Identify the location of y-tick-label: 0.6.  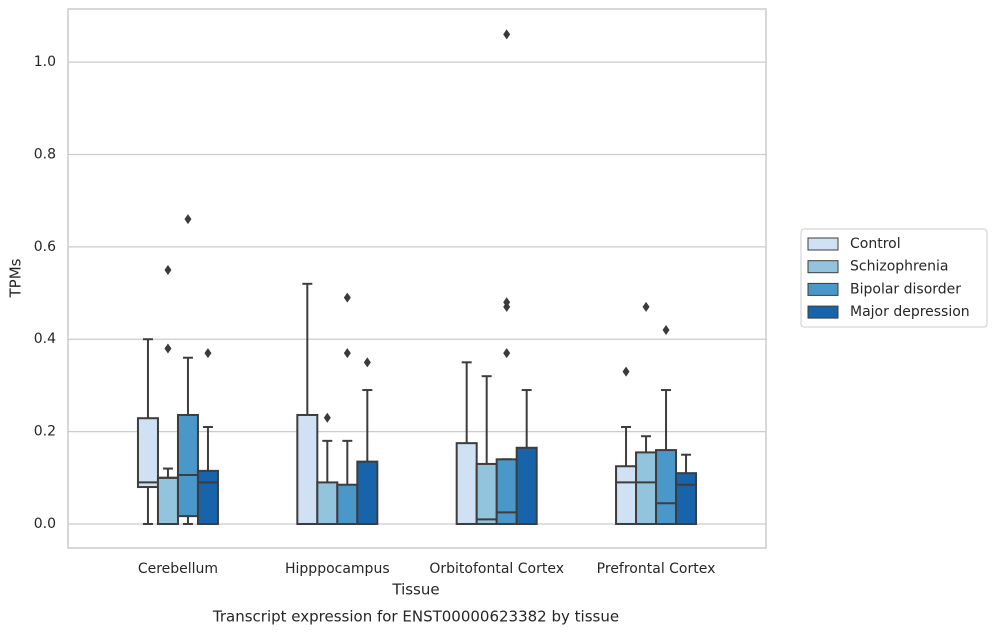
(45, 247).